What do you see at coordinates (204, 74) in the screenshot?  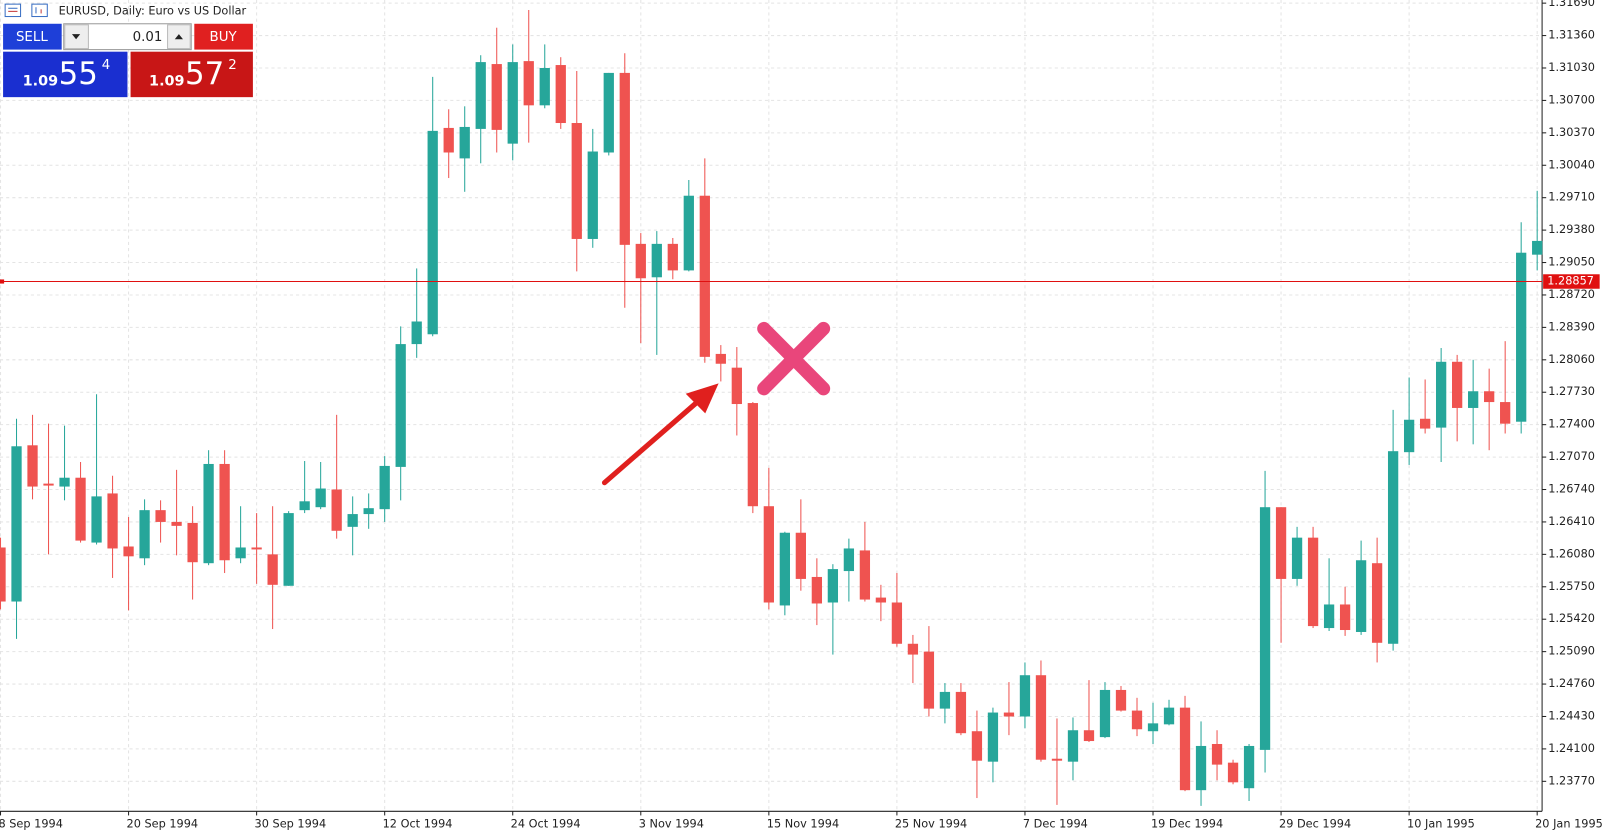 I see `ask-big: 57` at bounding box center [204, 74].